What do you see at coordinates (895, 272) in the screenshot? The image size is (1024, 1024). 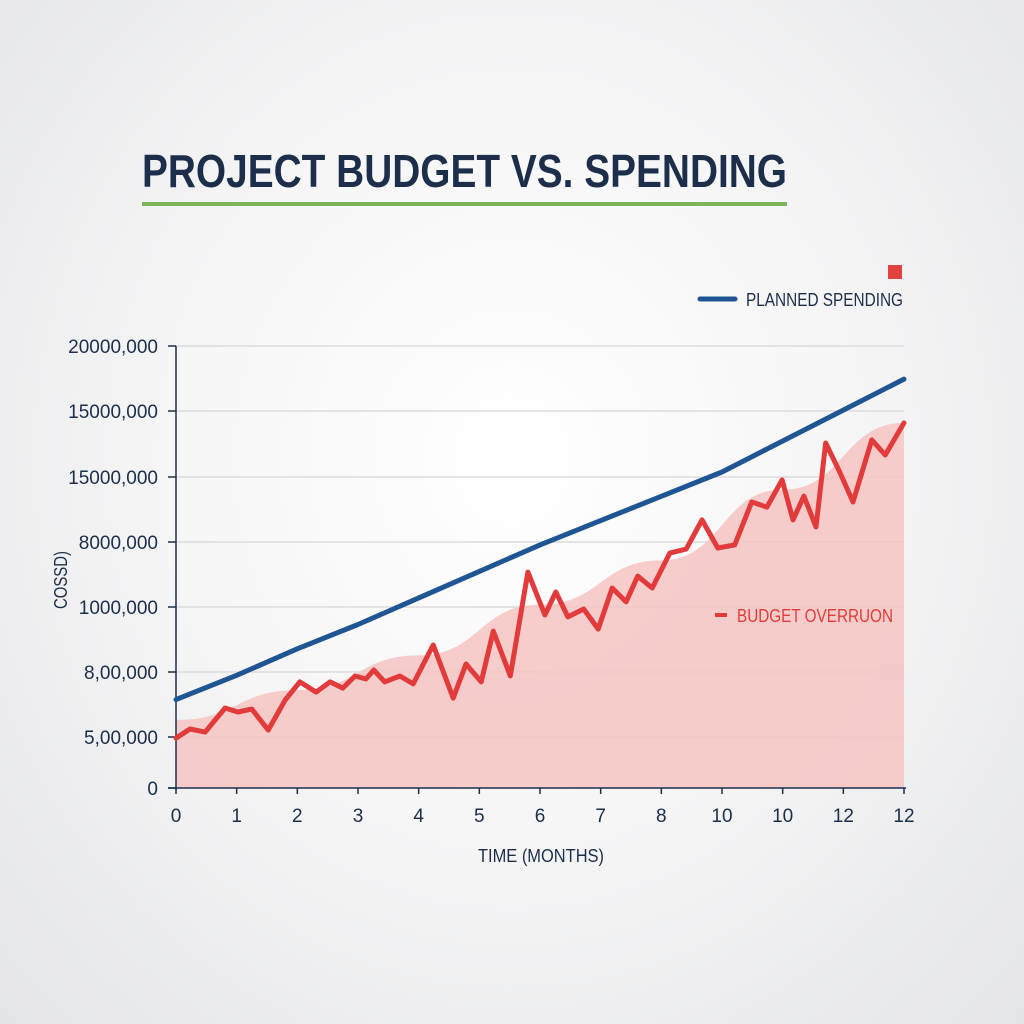 I see `legend-red-marker` at bounding box center [895, 272].